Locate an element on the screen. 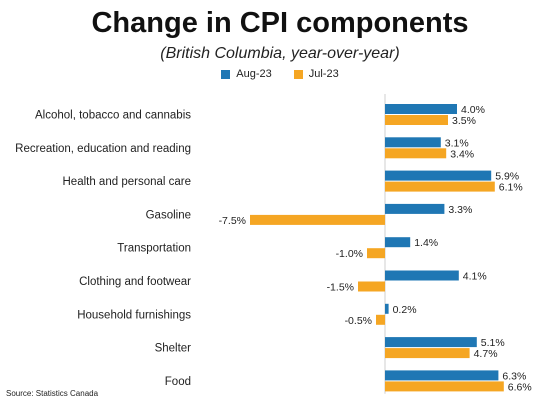  category-label: Food is located at coordinates (178, 382).